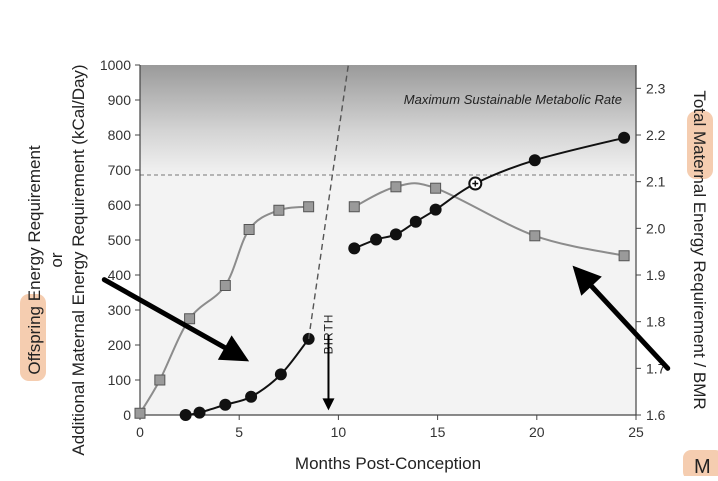  I want to click on x-tick-label: 10, so click(339, 432).